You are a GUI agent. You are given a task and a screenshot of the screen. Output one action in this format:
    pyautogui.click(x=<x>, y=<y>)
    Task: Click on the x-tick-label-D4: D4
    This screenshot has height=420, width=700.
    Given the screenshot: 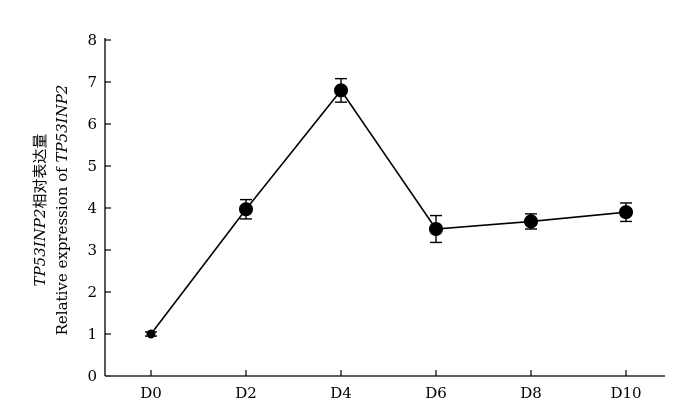 What is the action you would take?
    pyautogui.click(x=341, y=393)
    